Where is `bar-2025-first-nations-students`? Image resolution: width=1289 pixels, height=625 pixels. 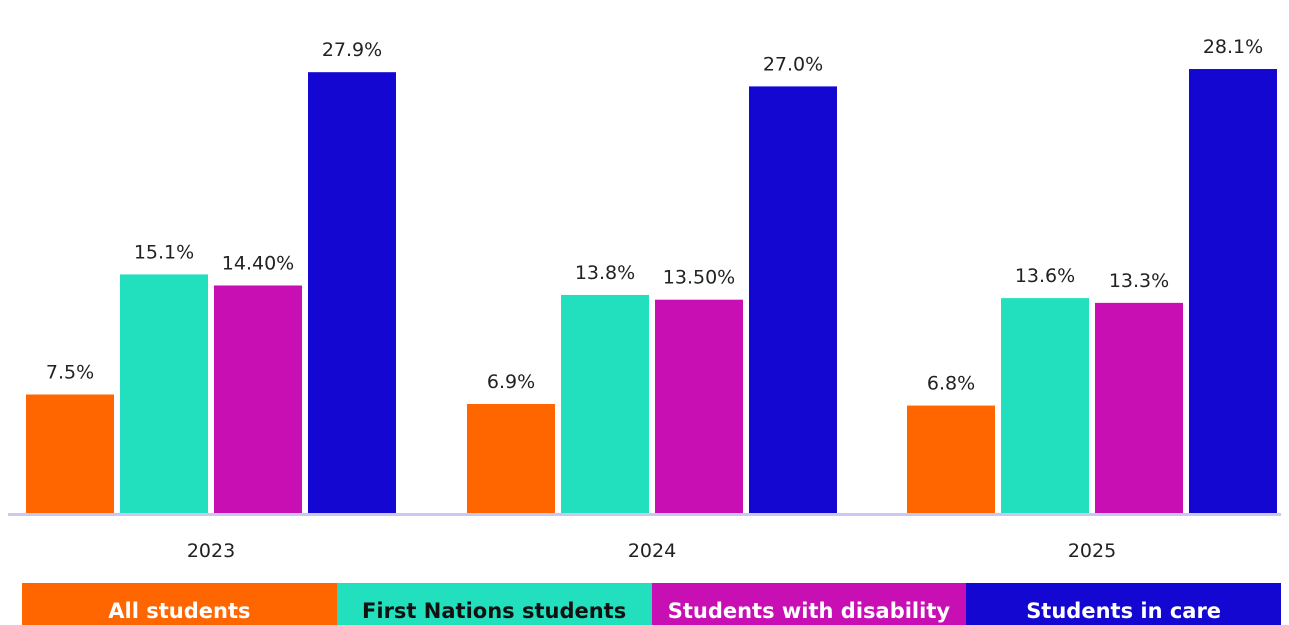
bar-2025-first-nations-students is located at coordinates (1045, 405).